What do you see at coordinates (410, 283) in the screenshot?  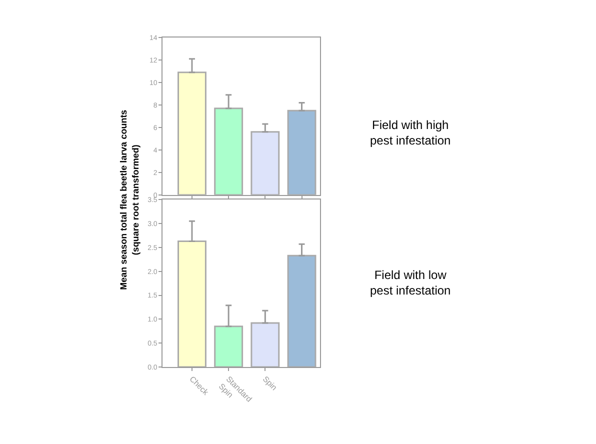 I see `text: Field with low pest infestation` at bounding box center [410, 283].